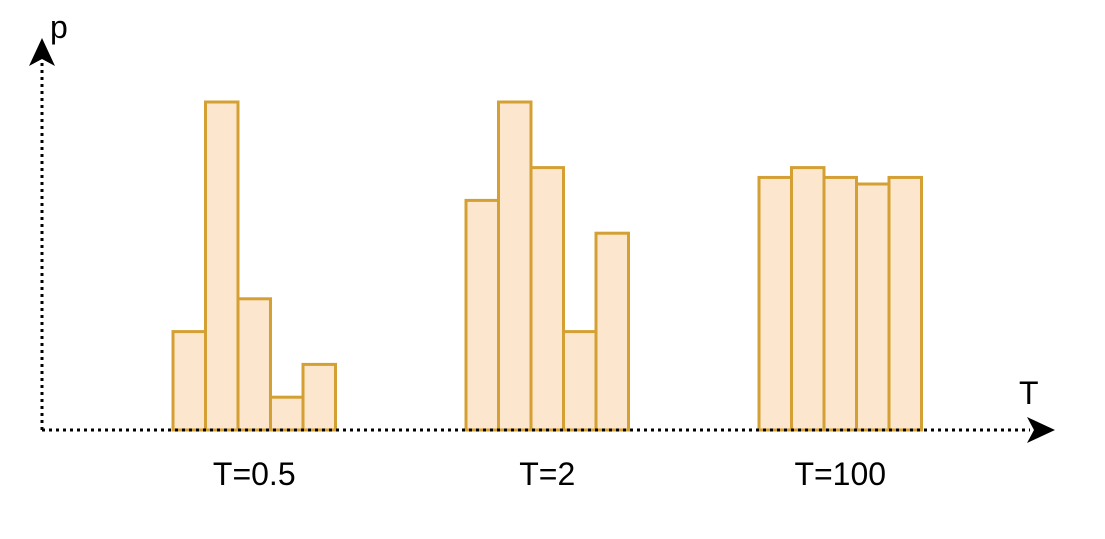  What do you see at coordinates (1041, 430) in the screenshot?
I see `x-axis-arrowhead` at bounding box center [1041, 430].